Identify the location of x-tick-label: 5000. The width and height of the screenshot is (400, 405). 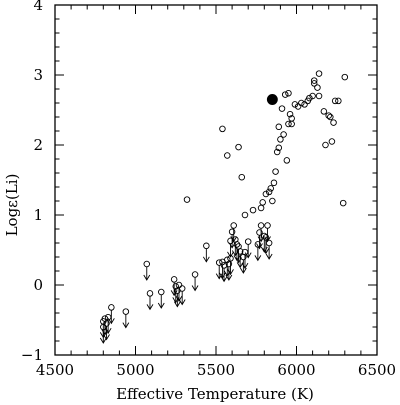
(135, 370).